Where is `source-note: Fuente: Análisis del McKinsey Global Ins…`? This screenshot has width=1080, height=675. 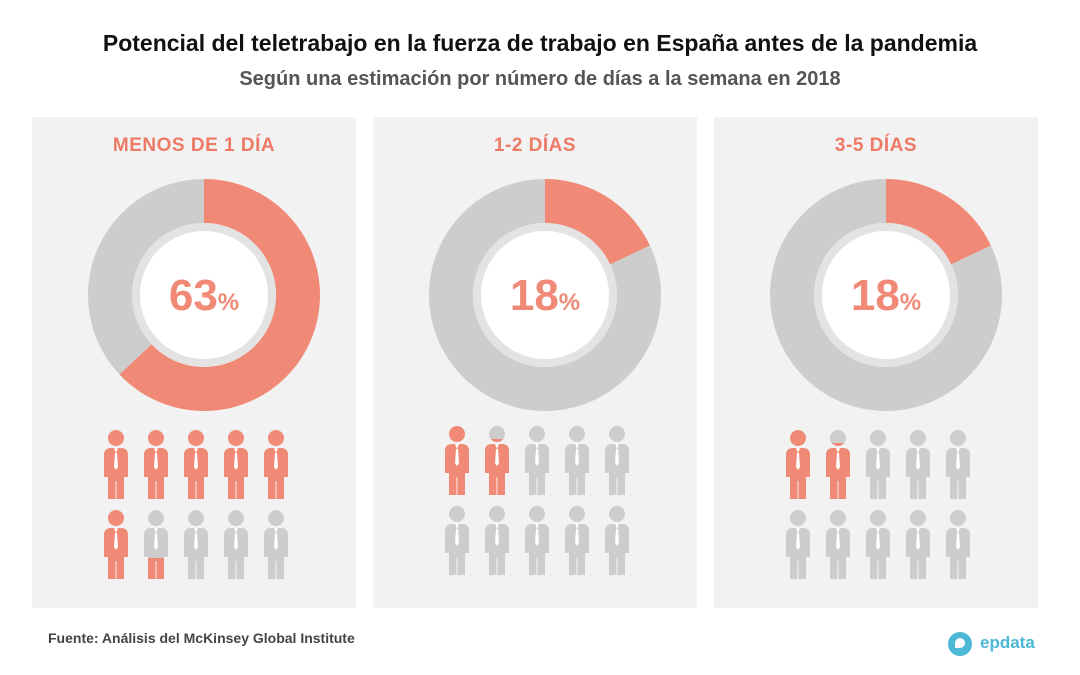 source-note: Fuente: Análisis del McKinsey Global Ins… is located at coordinates (201, 638).